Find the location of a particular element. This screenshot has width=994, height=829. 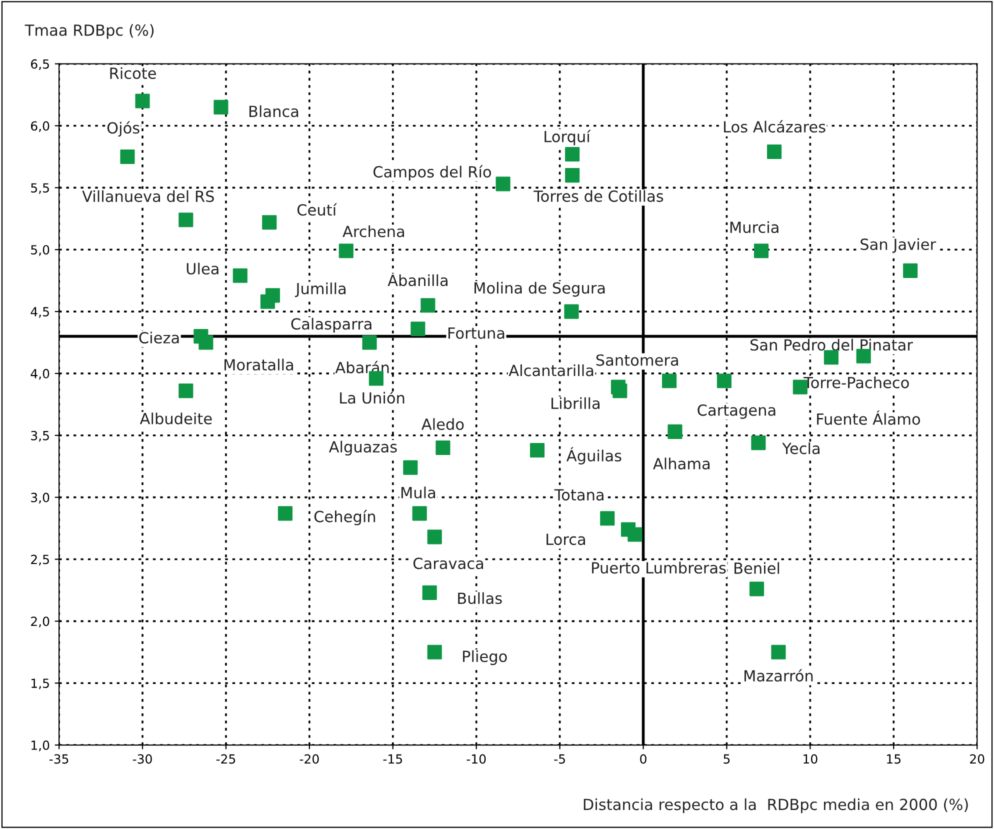

x-tick-label: 20 is located at coordinates (977, 759).